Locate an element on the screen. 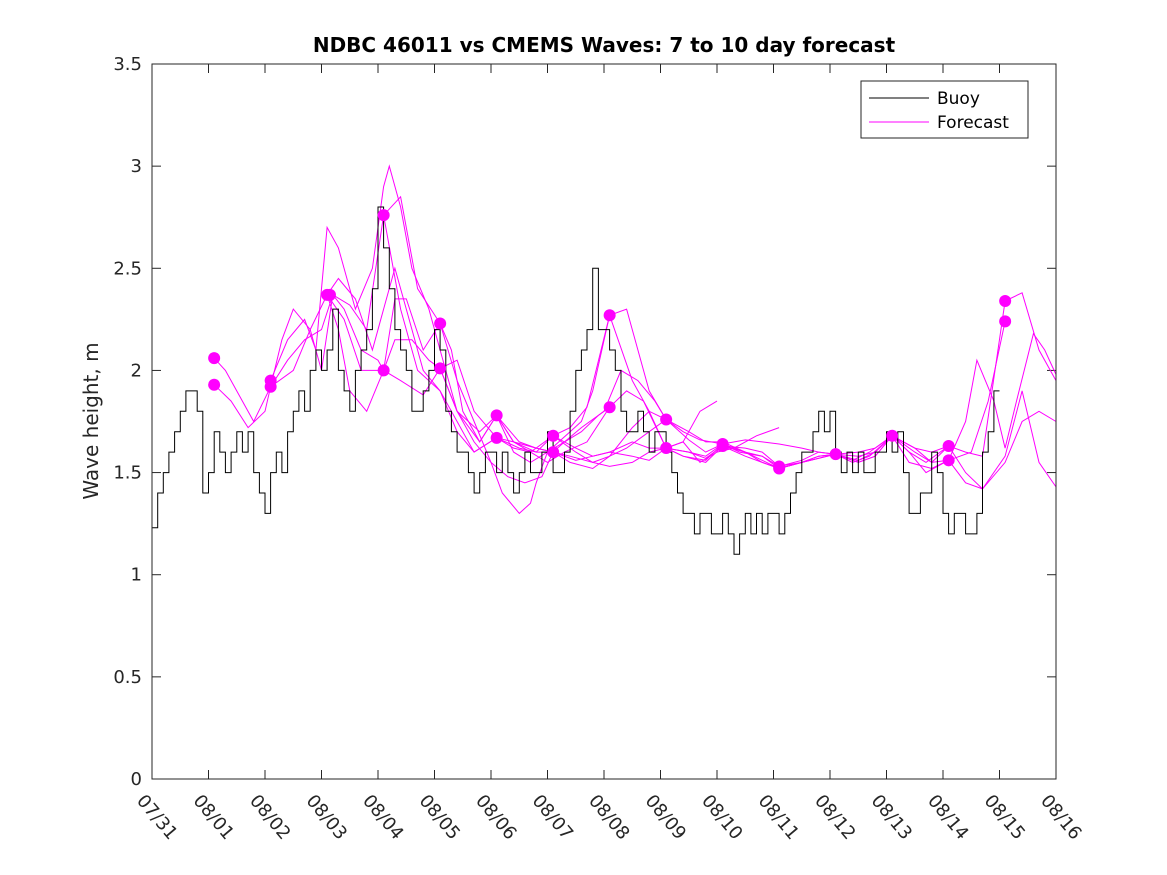 The image size is (1167, 875). y-tick-label: 0 is located at coordinates (136, 779).